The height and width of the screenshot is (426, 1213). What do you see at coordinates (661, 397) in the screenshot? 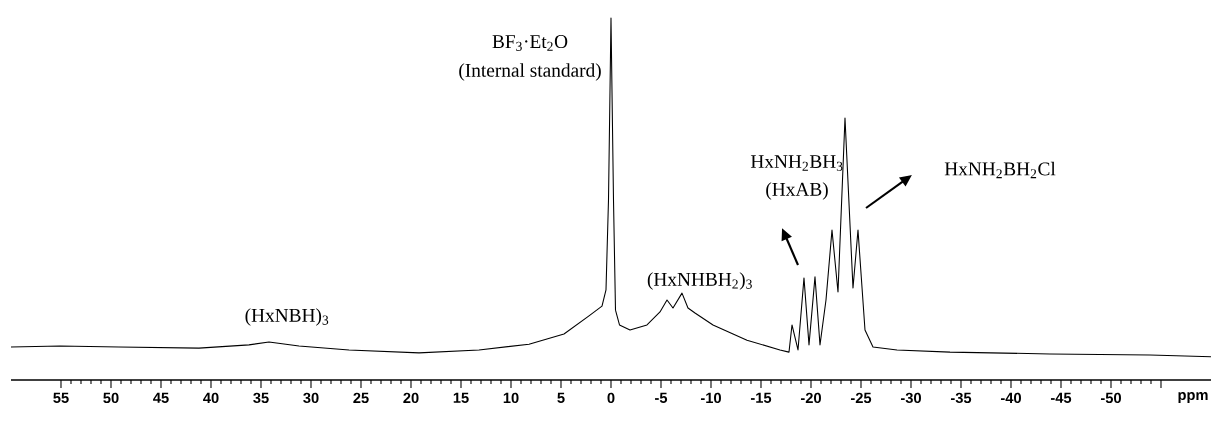
I see `x-tick-label: -5` at bounding box center [661, 397].